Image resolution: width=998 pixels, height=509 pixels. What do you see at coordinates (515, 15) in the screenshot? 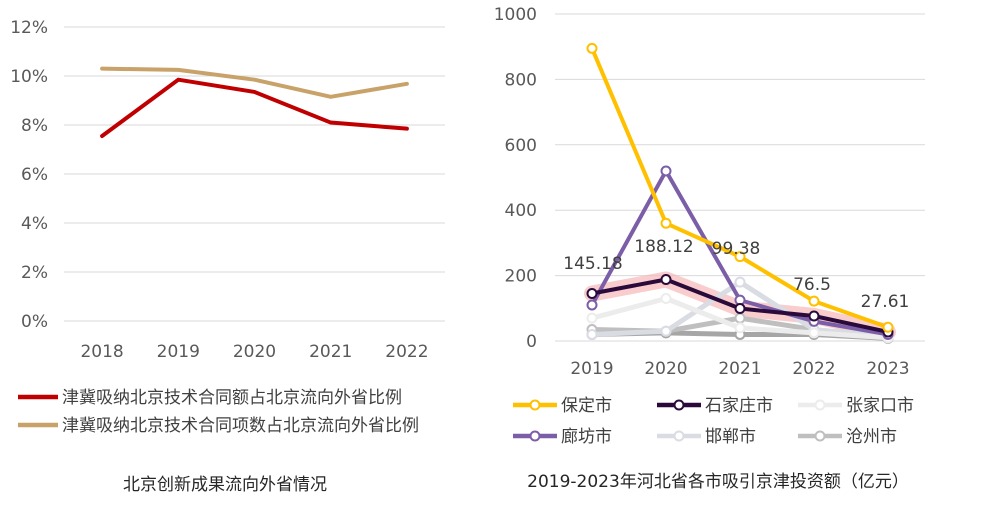
I see `right-y-tick-label: 1000` at bounding box center [515, 15].